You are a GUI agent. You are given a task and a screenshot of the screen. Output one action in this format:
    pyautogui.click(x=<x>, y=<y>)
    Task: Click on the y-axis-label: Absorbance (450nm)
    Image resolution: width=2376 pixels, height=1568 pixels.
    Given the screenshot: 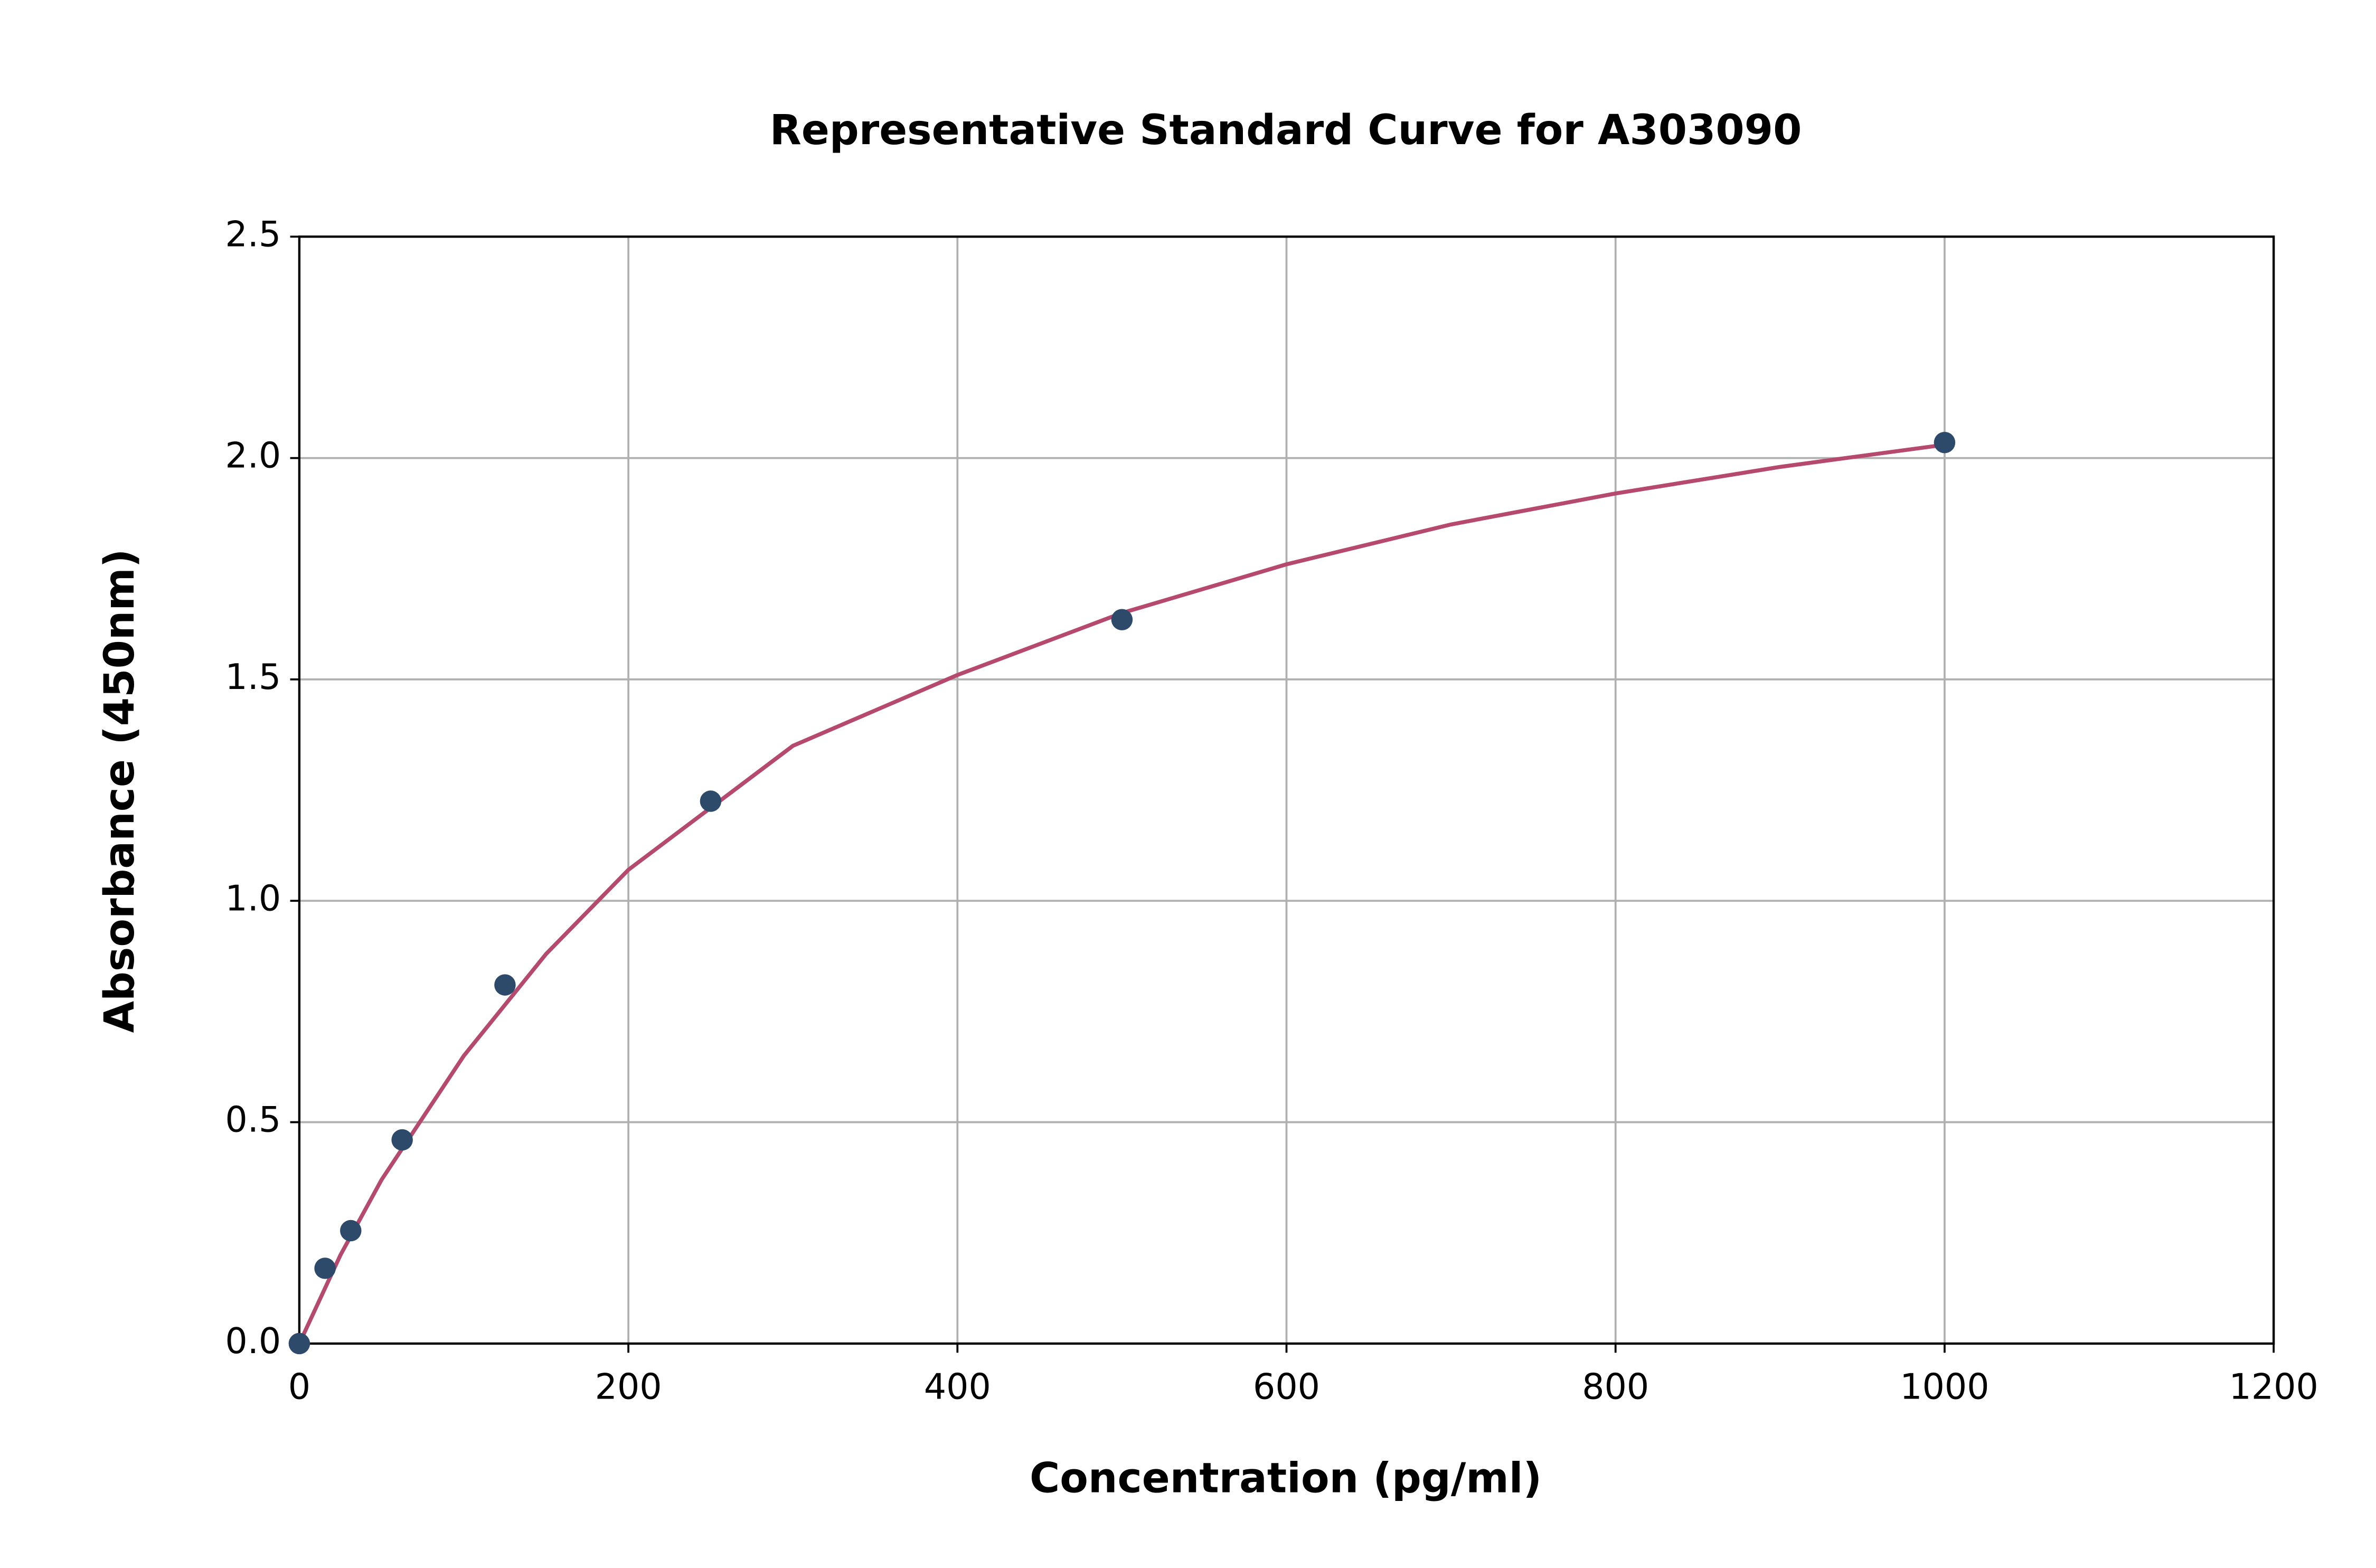 What is the action you would take?
    pyautogui.click(x=120, y=791)
    